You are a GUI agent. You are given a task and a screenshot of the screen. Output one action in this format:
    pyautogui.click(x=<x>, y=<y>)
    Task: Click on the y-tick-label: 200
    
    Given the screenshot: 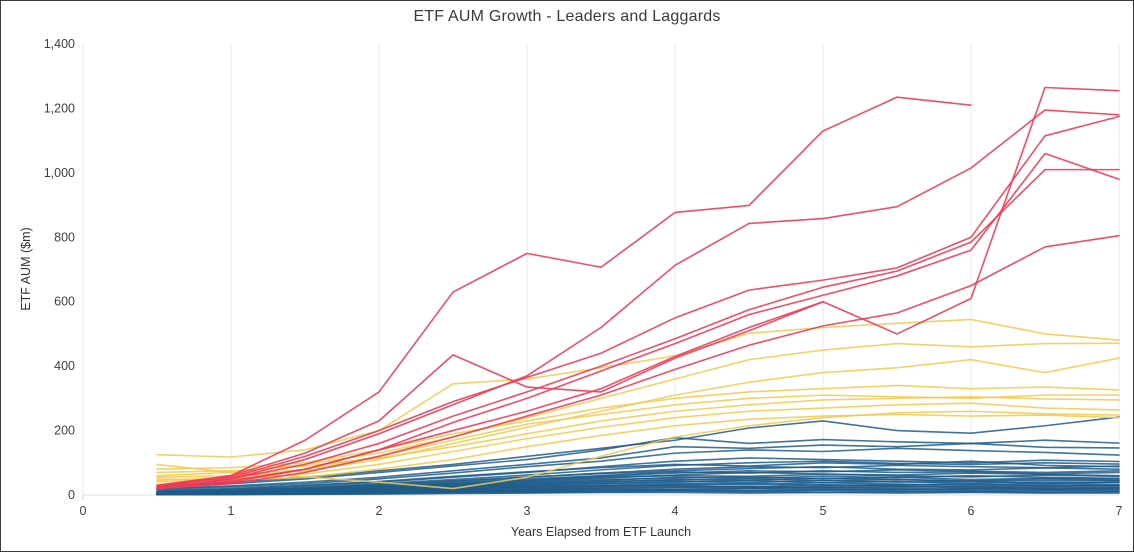 What is the action you would take?
    pyautogui.click(x=64, y=431)
    